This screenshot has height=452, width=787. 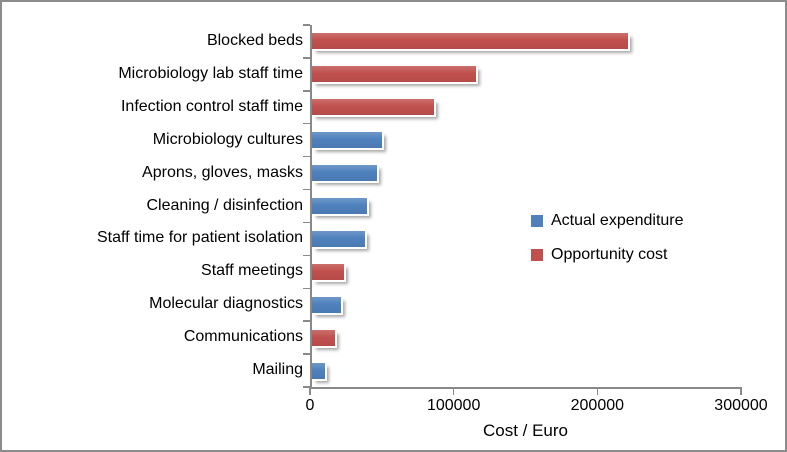 I want to click on legend-label-opportunity-cost: Opportunity cost, so click(x=609, y=254).